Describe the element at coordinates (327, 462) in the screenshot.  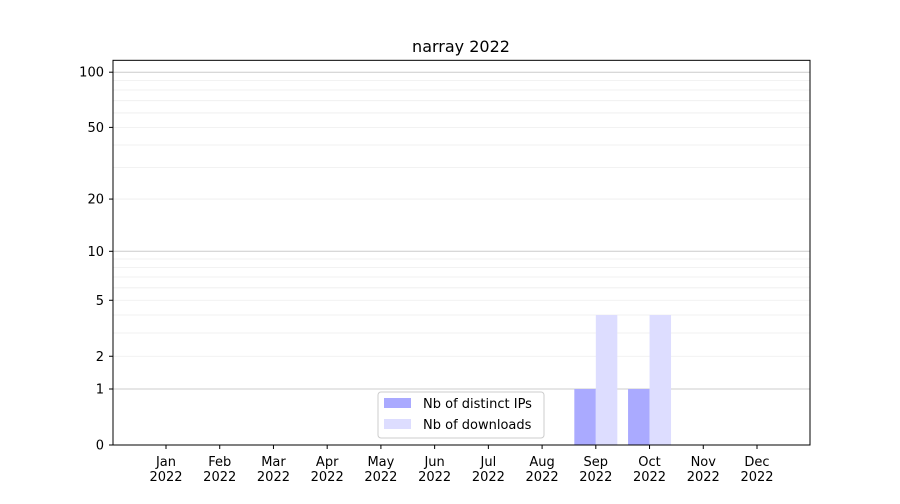
I see `x-tick-label-line: Apr` at that location.